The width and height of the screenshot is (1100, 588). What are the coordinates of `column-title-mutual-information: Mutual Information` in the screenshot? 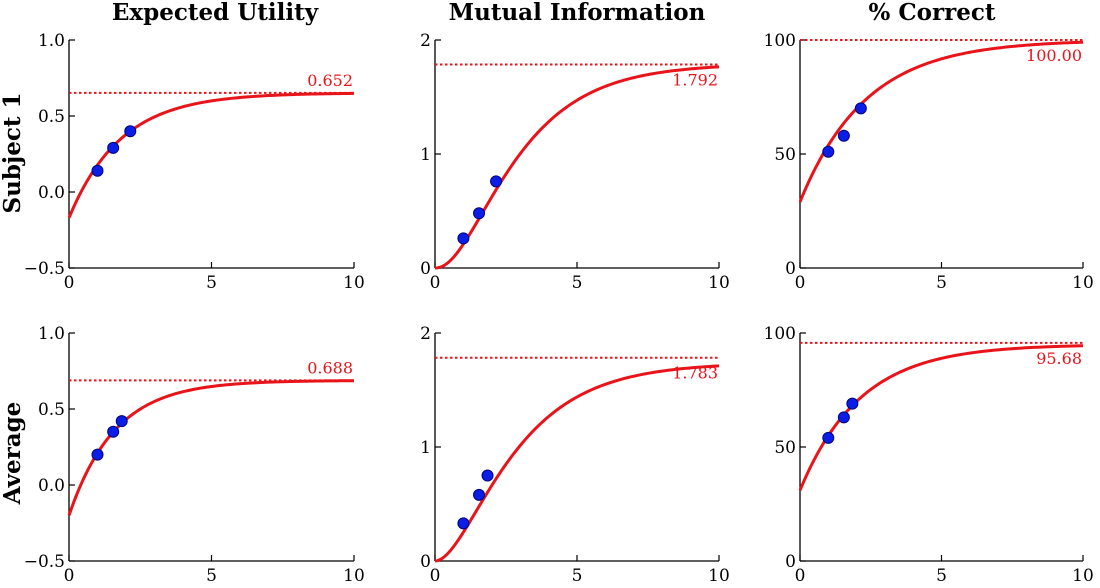 It's located at (577, 13).